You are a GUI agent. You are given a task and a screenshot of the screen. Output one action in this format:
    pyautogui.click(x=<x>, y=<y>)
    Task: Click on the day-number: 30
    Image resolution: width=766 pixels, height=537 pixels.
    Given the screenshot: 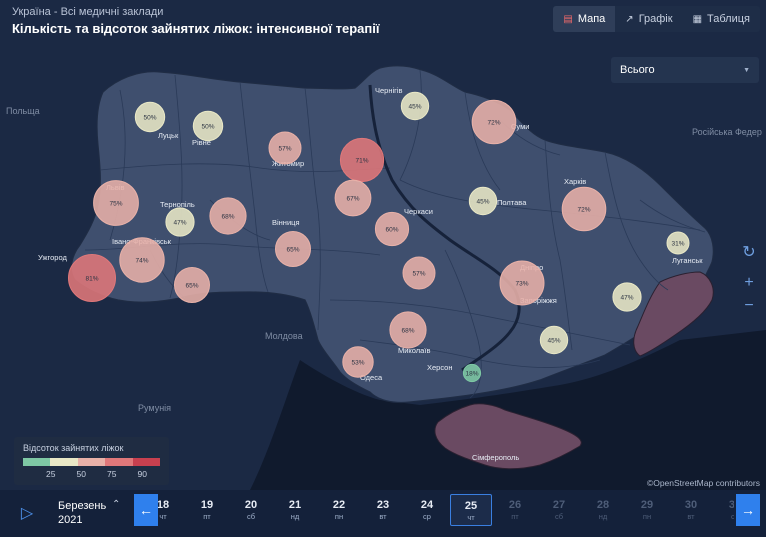 What is the action you would take?
    pyautogui.click(x=691, y=505)
    